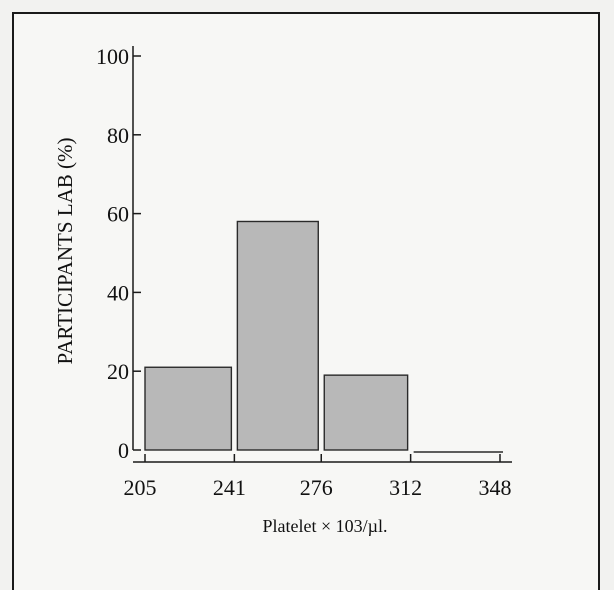 The height and width of the screenshot is (590, 614). Describe the element at coordinates (123, 450) in the screenshot. I see `y-tick-label: 0` at that location.